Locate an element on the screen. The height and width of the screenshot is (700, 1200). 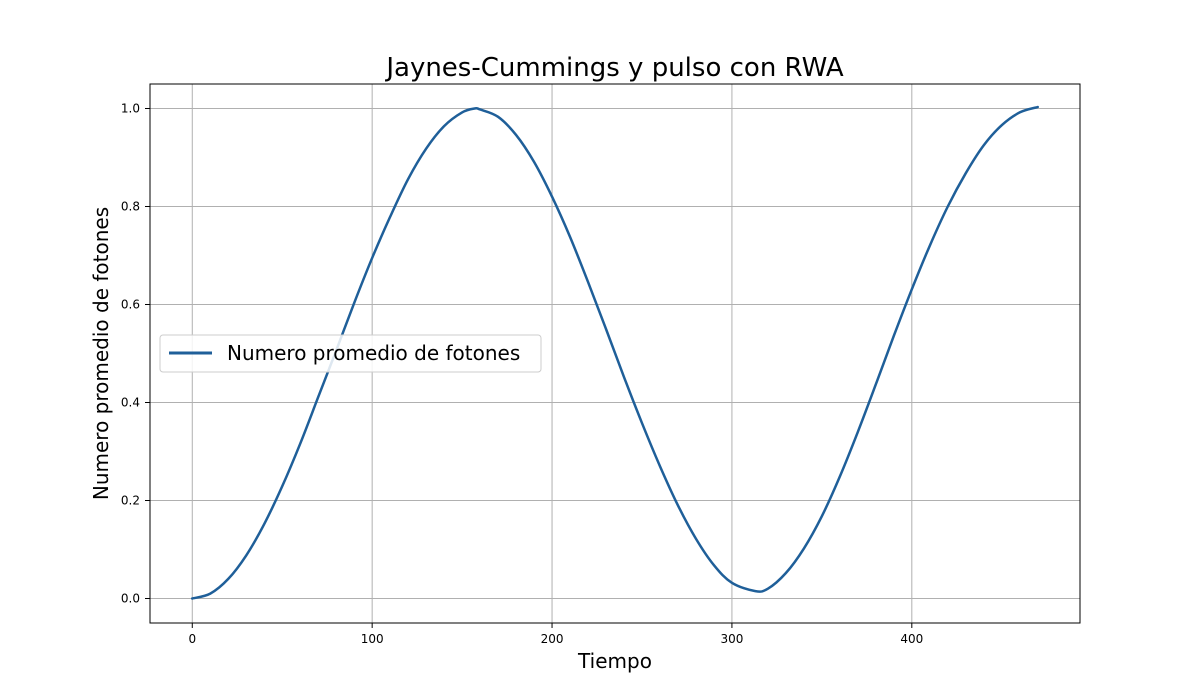
legend-box is located at coordinates (350, 353).